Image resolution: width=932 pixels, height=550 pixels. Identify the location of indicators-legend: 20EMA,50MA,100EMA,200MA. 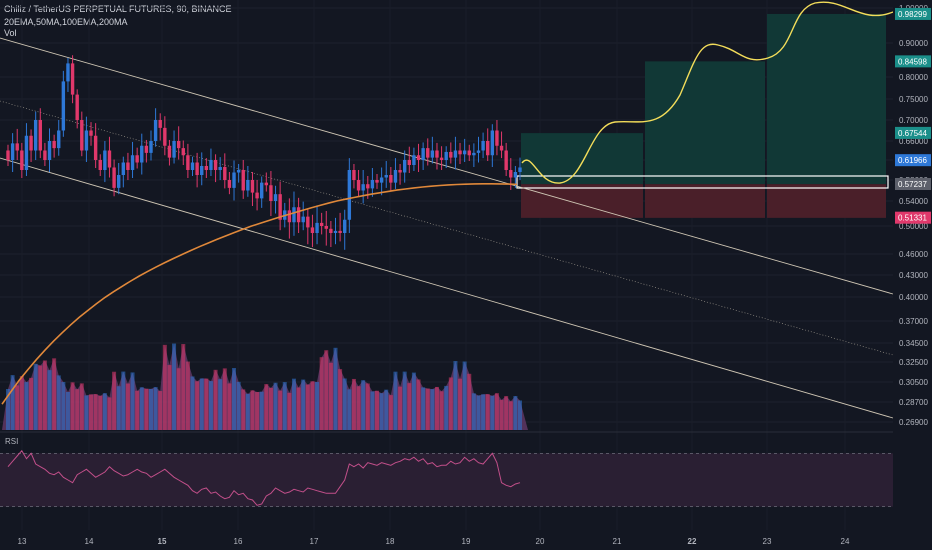
(66, 22).